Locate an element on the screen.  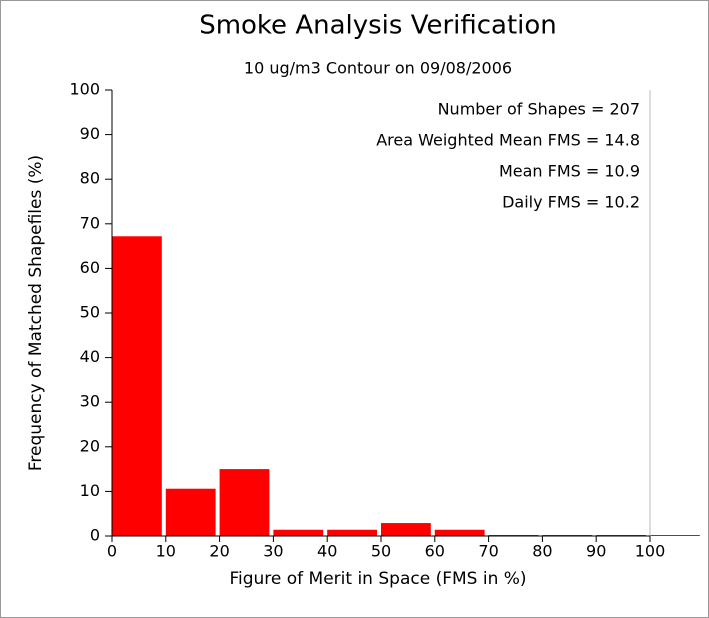
x-tick-label: 30 is located at coordinates (273, 551).